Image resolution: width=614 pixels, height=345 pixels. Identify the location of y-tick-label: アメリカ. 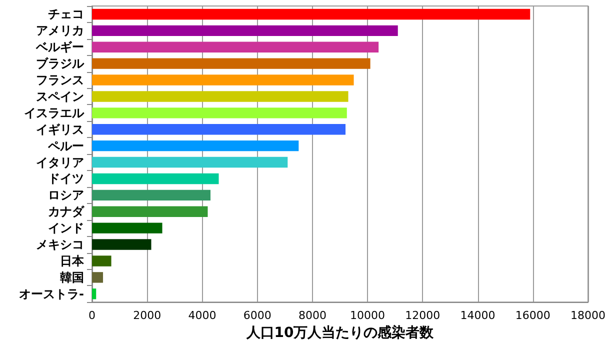
(60, 31).